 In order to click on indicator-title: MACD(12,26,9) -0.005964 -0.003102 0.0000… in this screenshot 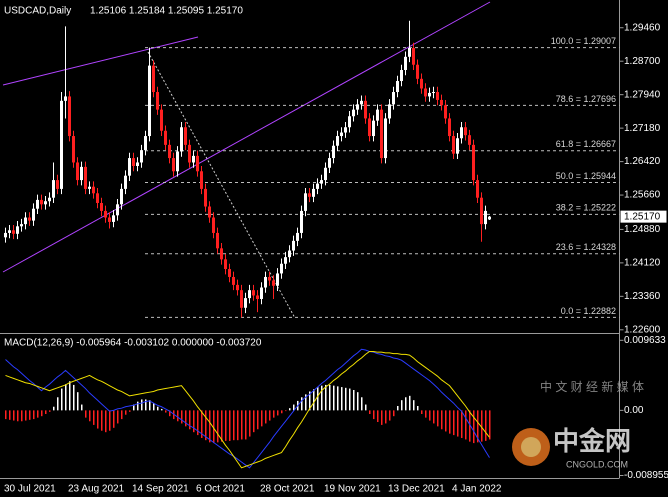, I will do `click(133, 343)`.